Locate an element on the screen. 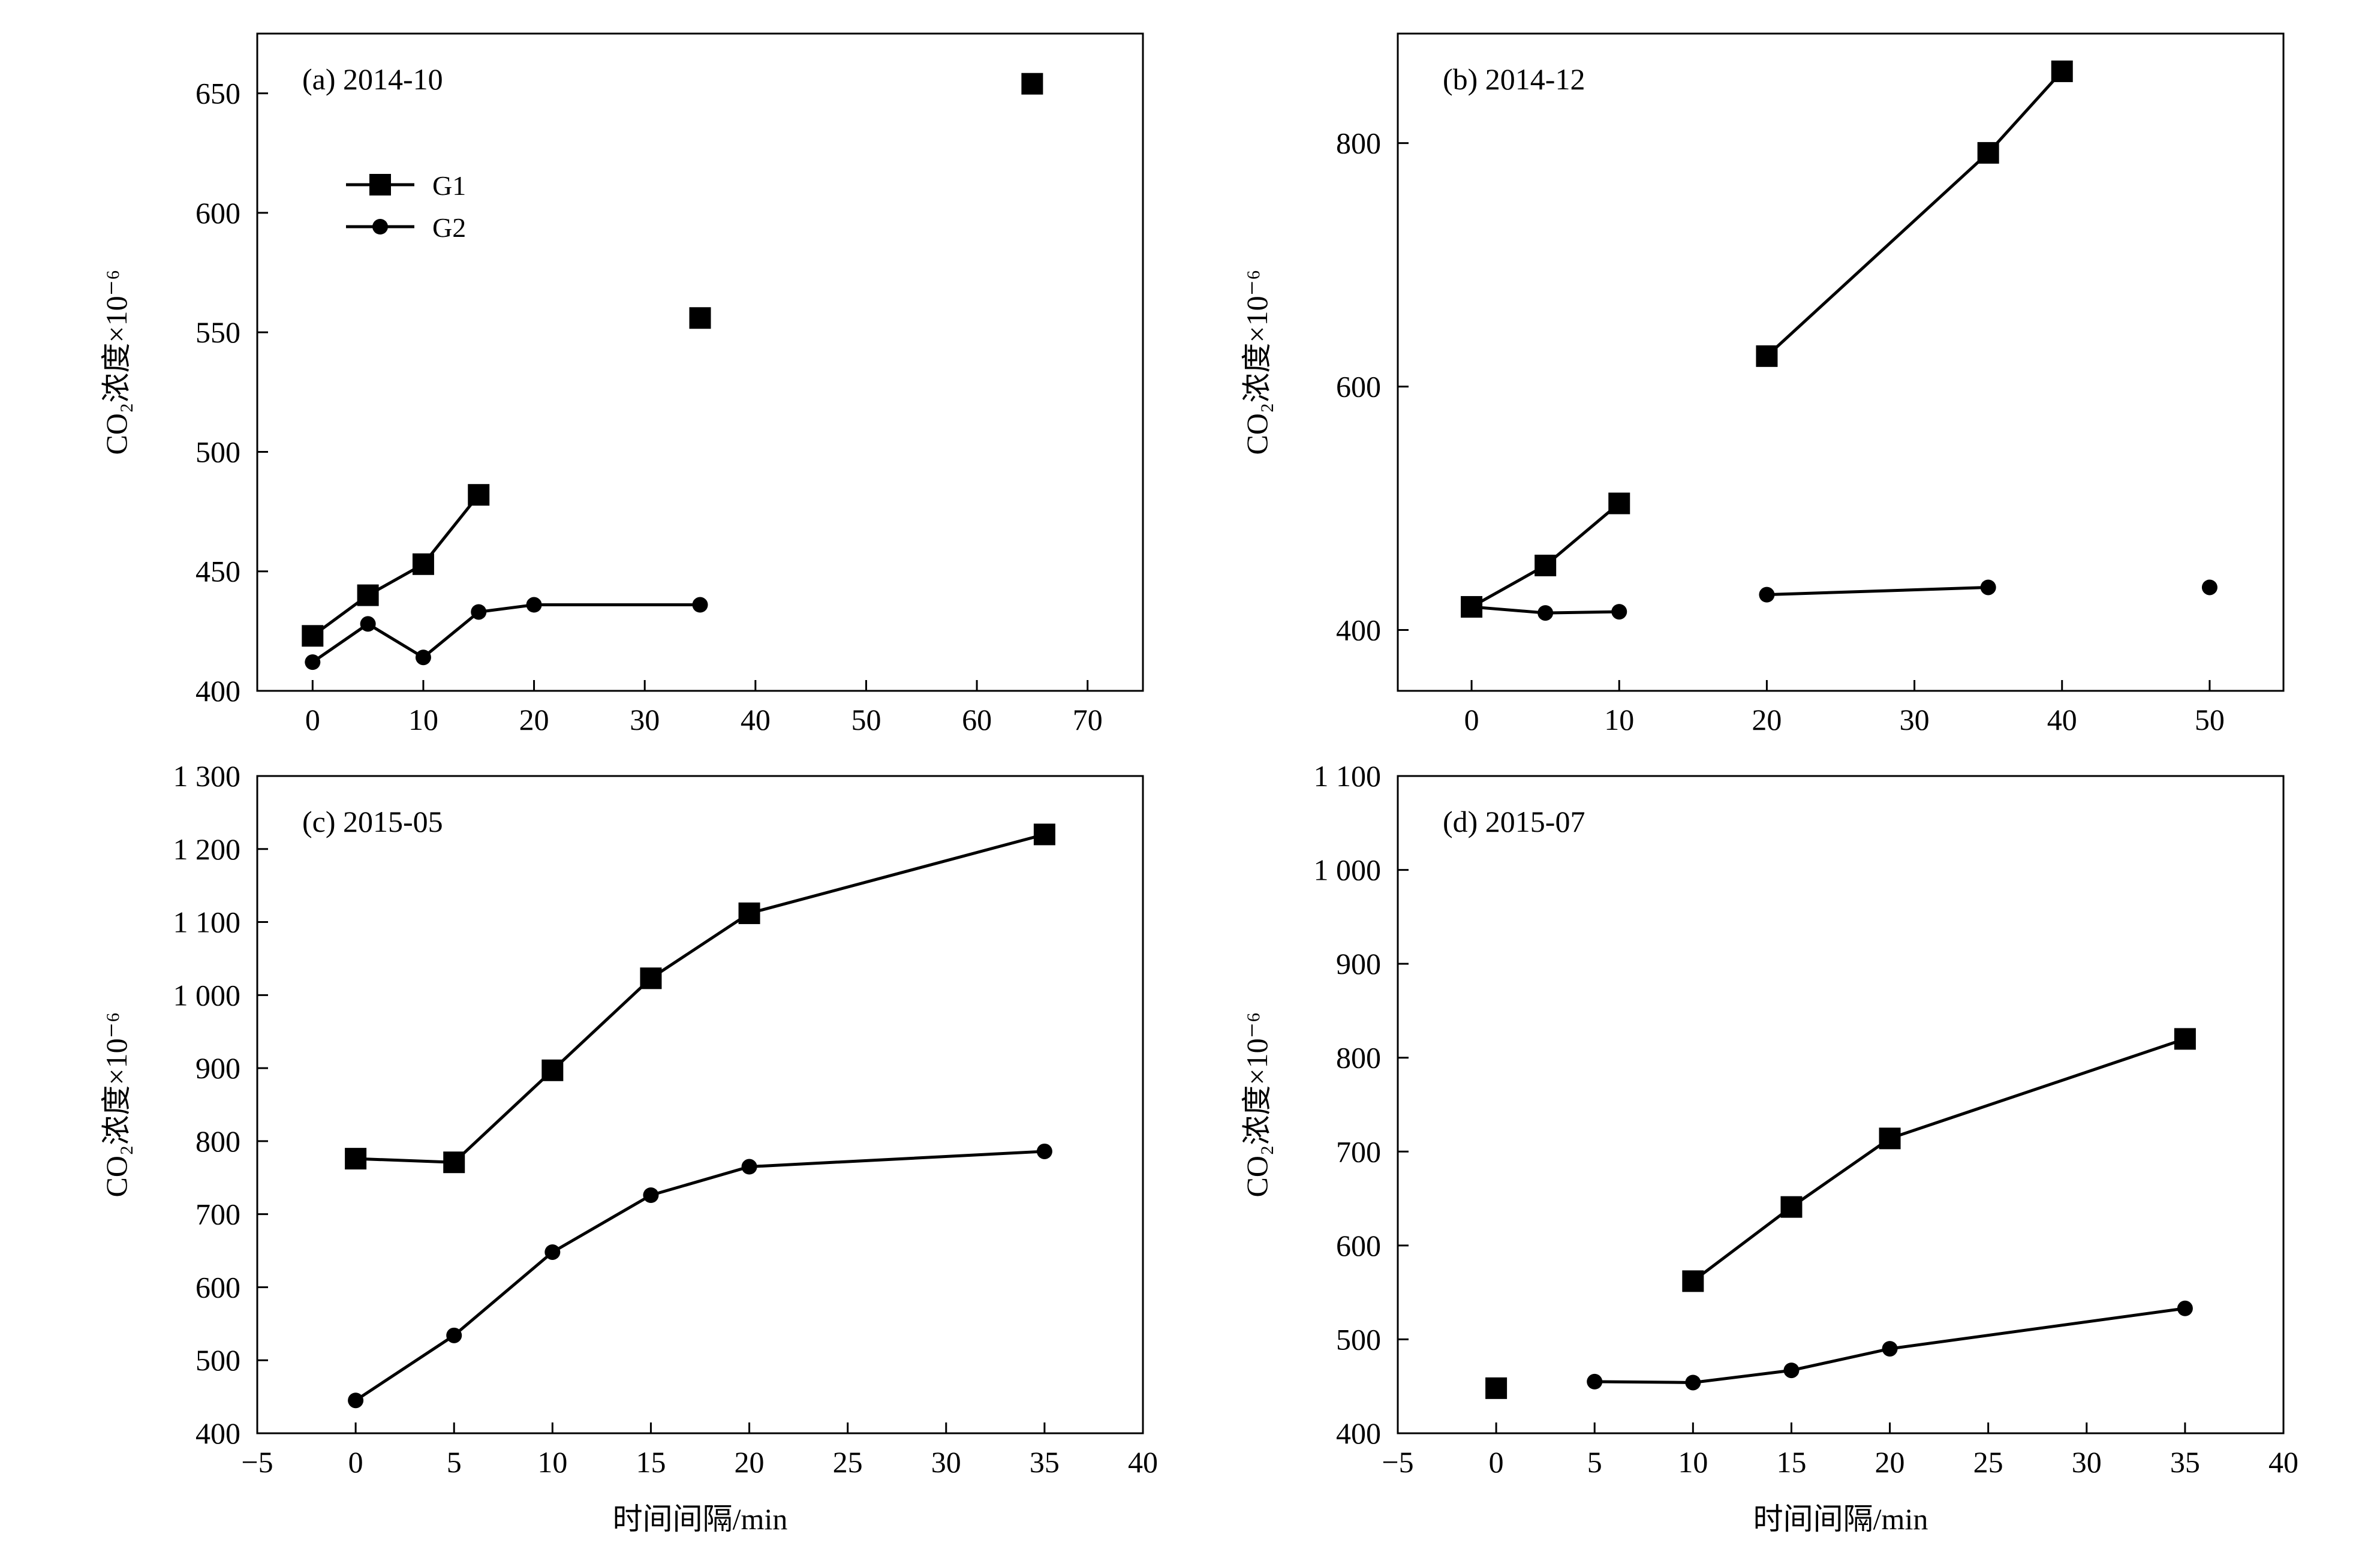 The height and width of the screenshot is (1561, 2380). x-tick-label: 60 is located at coordinates (977, 719).